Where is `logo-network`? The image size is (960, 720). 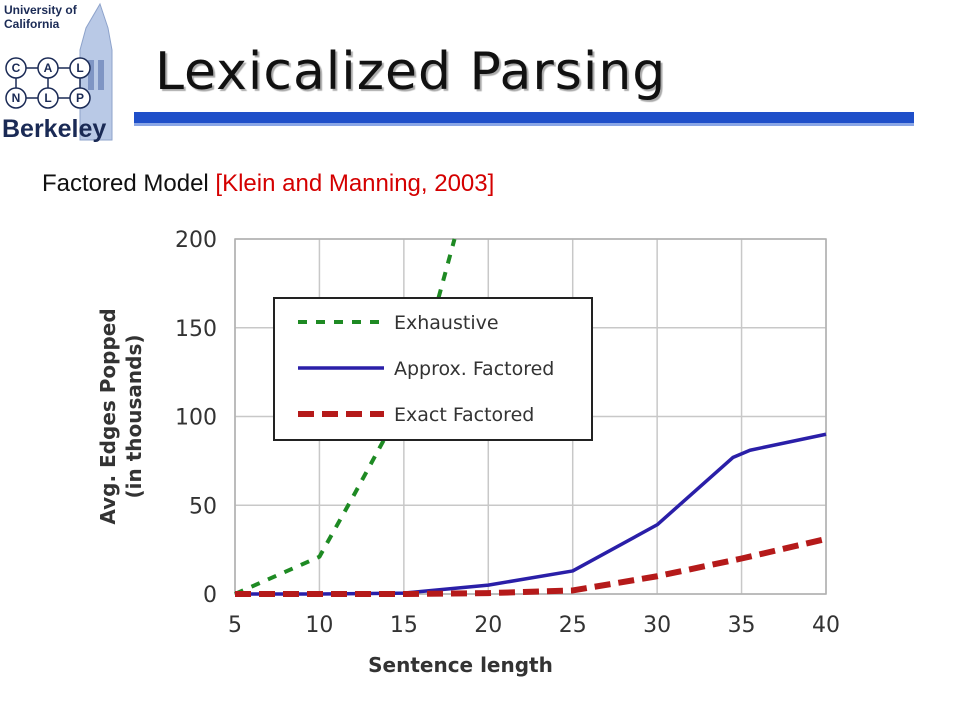
logo-network is located at coordinates (48, 83).